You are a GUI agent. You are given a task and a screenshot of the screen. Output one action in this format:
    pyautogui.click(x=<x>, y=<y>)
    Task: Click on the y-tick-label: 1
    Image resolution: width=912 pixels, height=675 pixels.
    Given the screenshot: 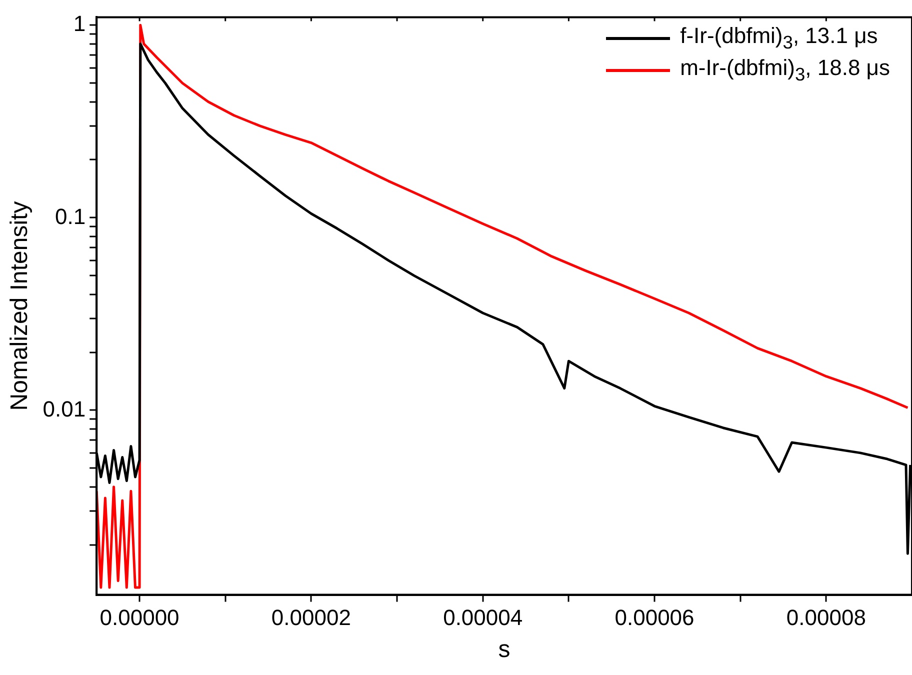 What is the action you would take?
    pyautogui.click(x=79, y=23)
    